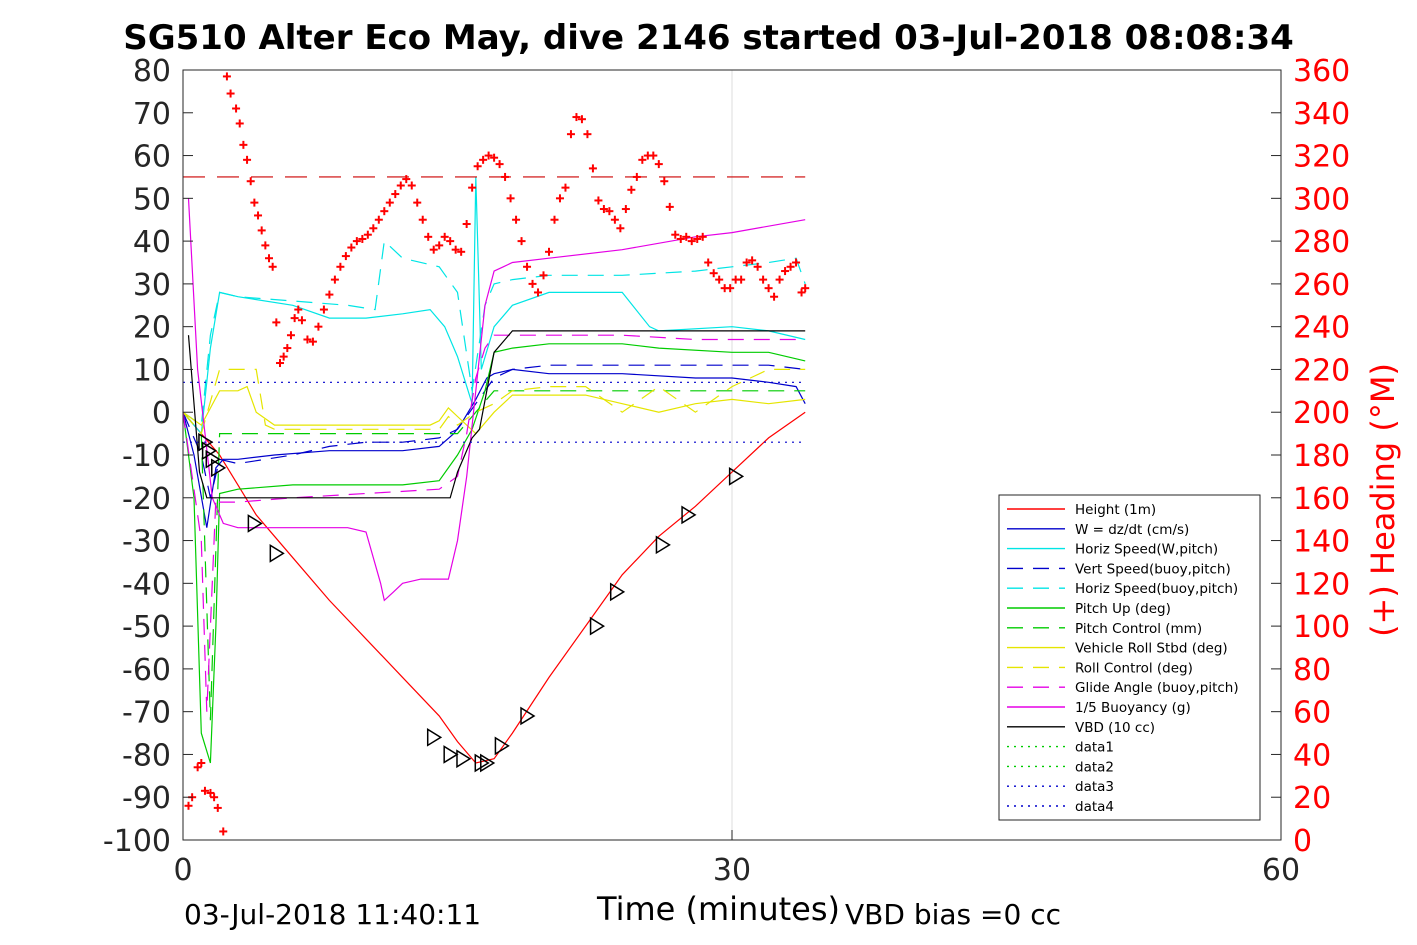 The image size is (1417, 945). I want to click on y-tick-label: -40, so click(146, 584).